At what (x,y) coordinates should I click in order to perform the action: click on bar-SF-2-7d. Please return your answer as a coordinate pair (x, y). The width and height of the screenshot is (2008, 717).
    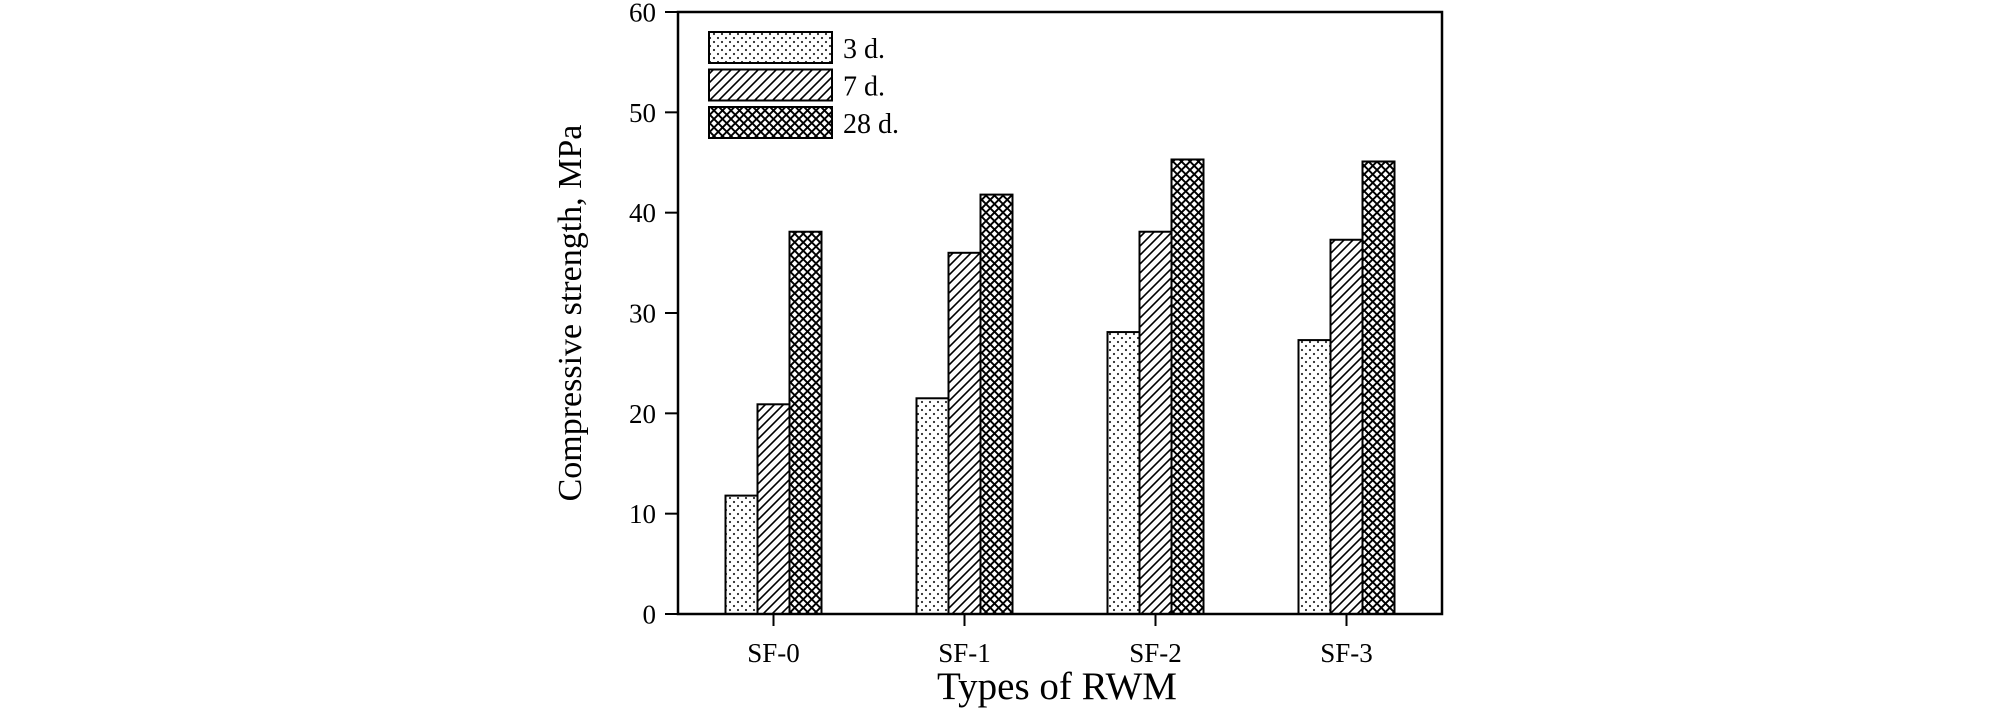
    Looking at the image, I should click on (1155, 422).